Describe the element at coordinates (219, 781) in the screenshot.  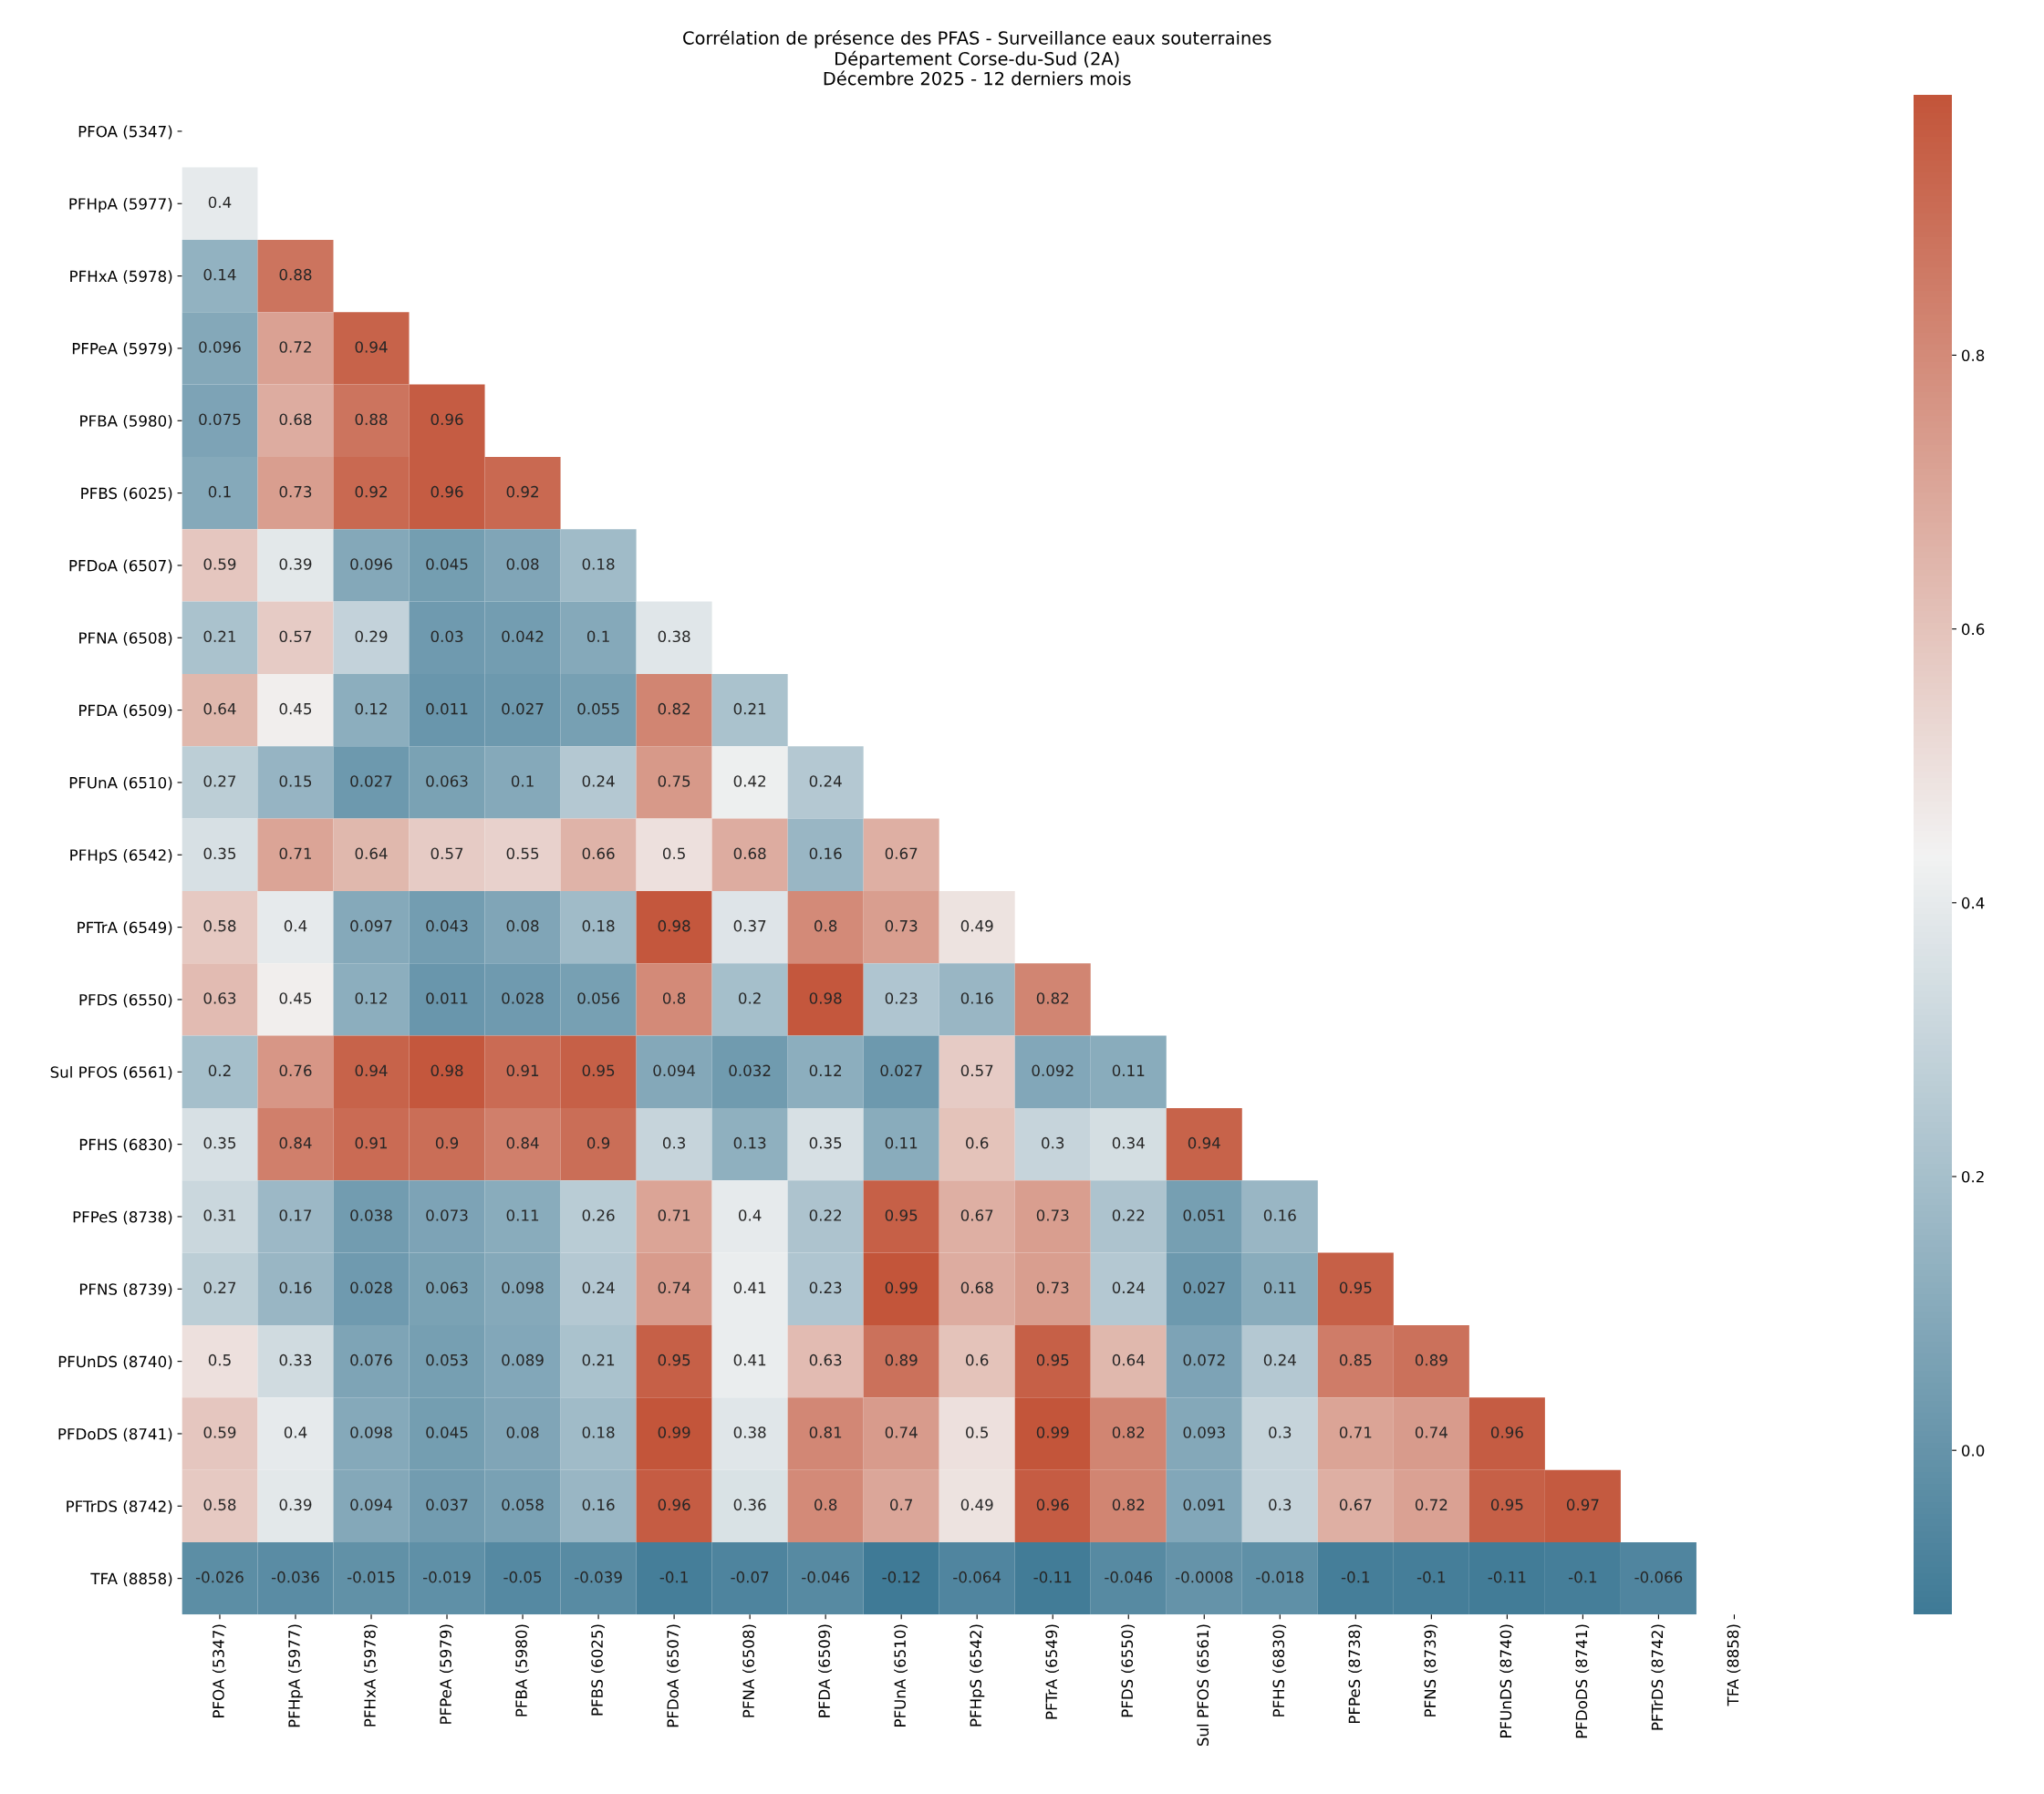
I see `data-label: 0.27` at that location.